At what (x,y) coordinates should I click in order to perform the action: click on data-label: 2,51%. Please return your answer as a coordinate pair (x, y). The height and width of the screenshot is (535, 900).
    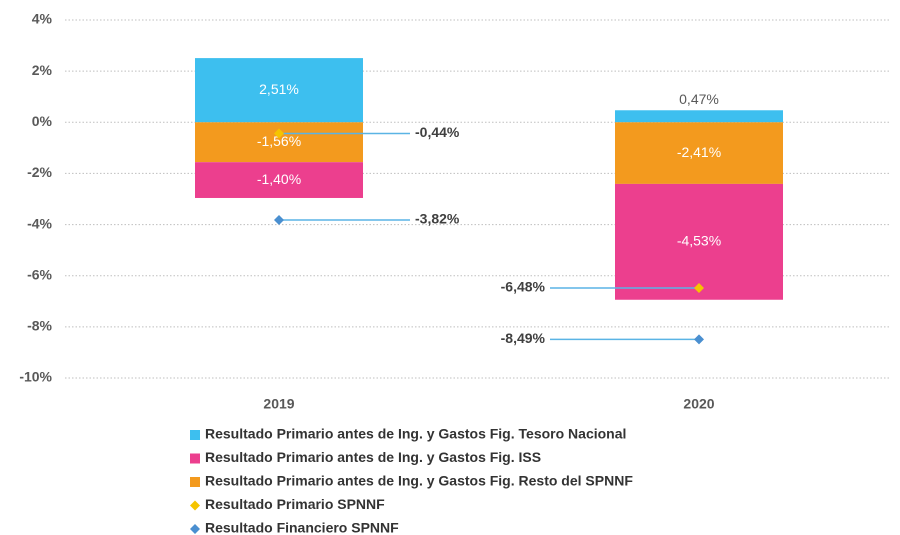
    Looking at the image, I should click on (279, 89).